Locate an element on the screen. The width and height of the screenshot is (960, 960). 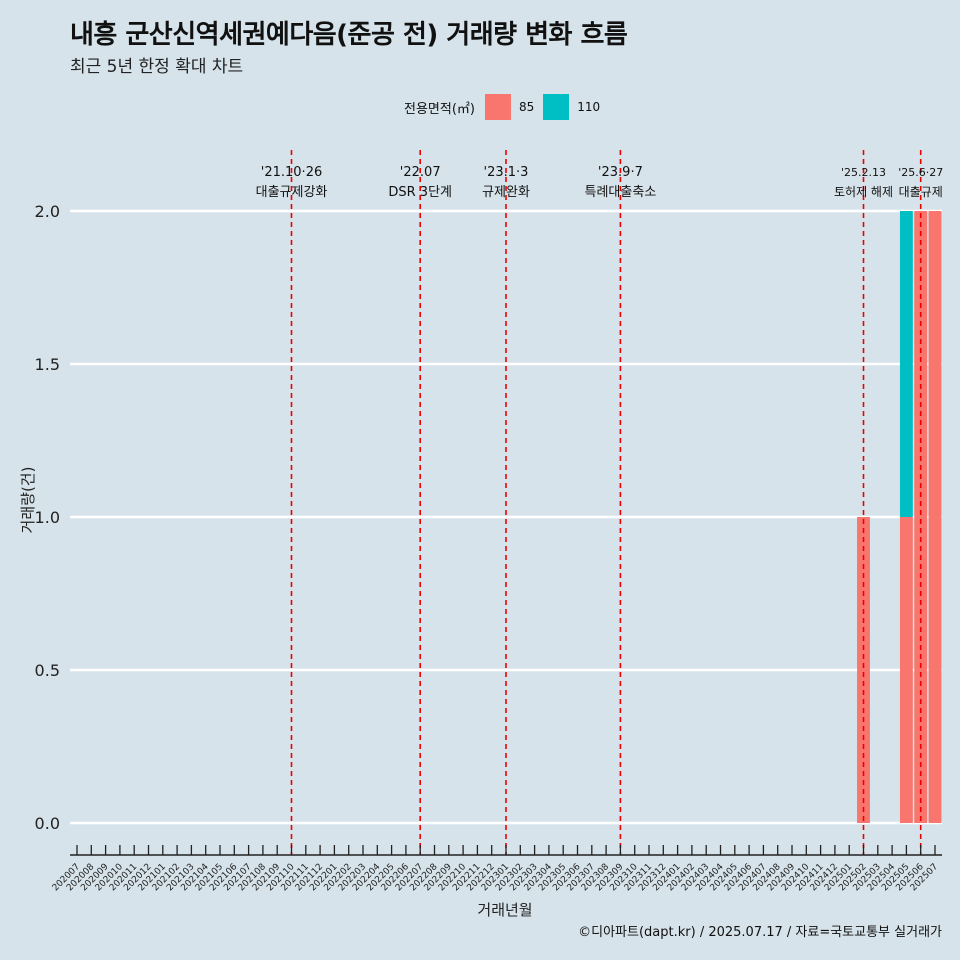
y-tick-label: 1.5 is located at coordinates (47, 364).